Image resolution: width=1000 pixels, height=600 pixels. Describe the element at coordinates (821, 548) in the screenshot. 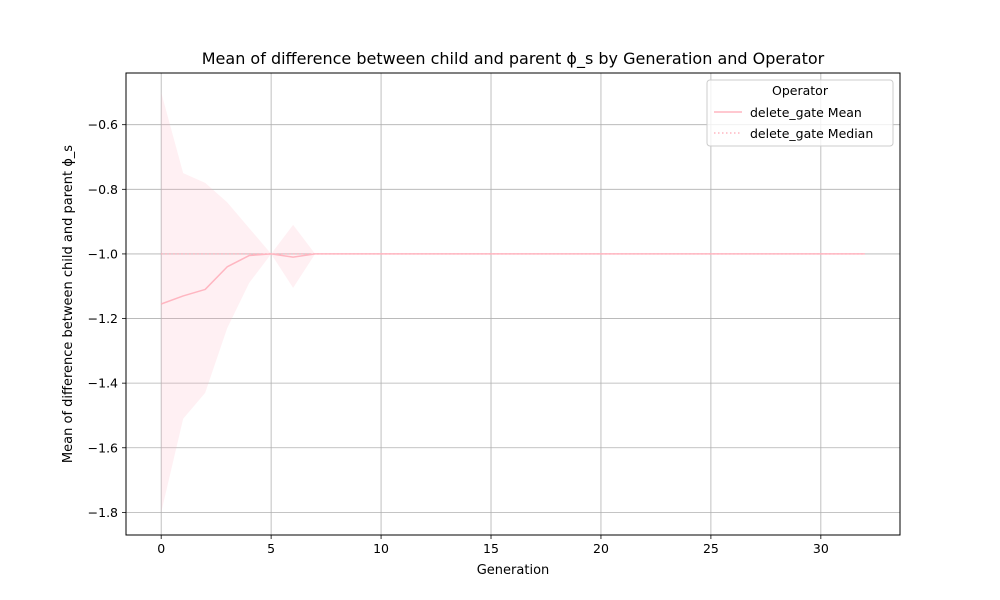

I see `x-tick-label: 30` at that location.